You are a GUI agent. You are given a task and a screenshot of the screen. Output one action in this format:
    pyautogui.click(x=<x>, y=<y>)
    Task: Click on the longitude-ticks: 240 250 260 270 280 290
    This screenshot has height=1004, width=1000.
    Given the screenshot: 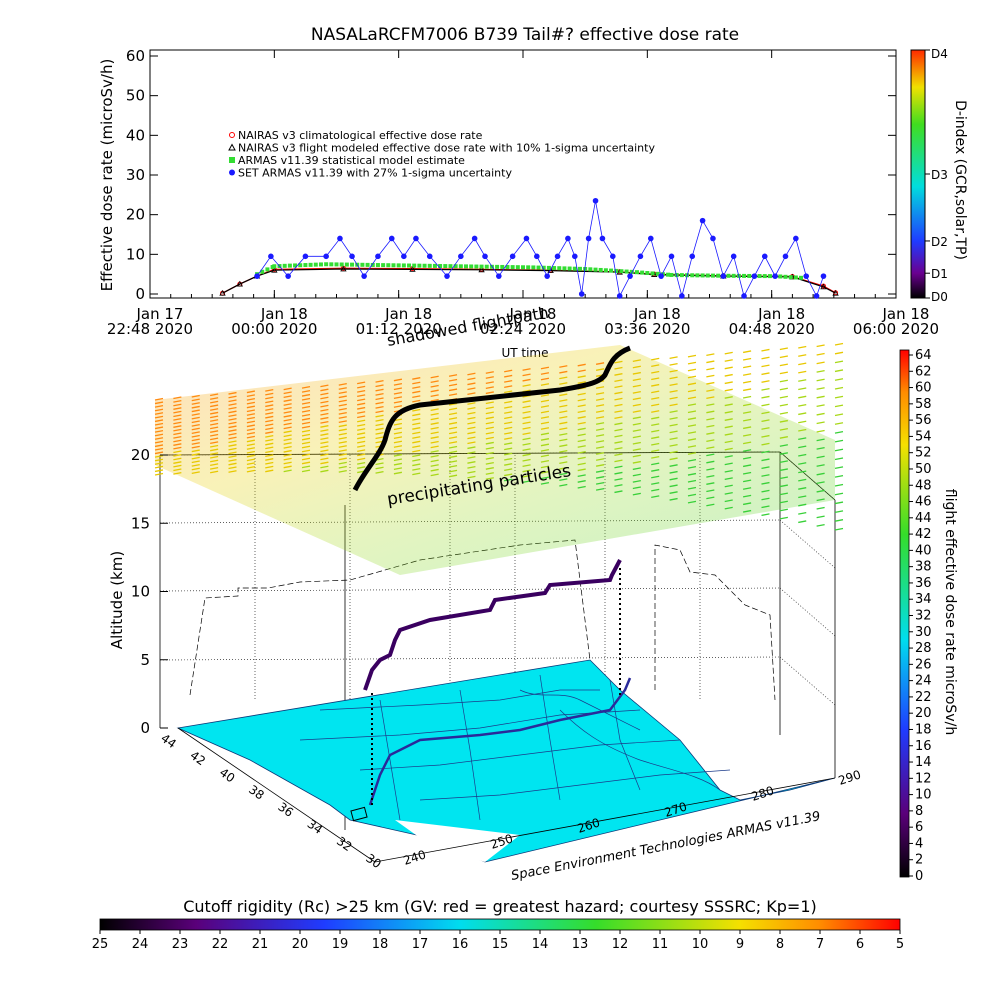 What is the action you would take?
    pyautogui.click(x=632, y=817)
    